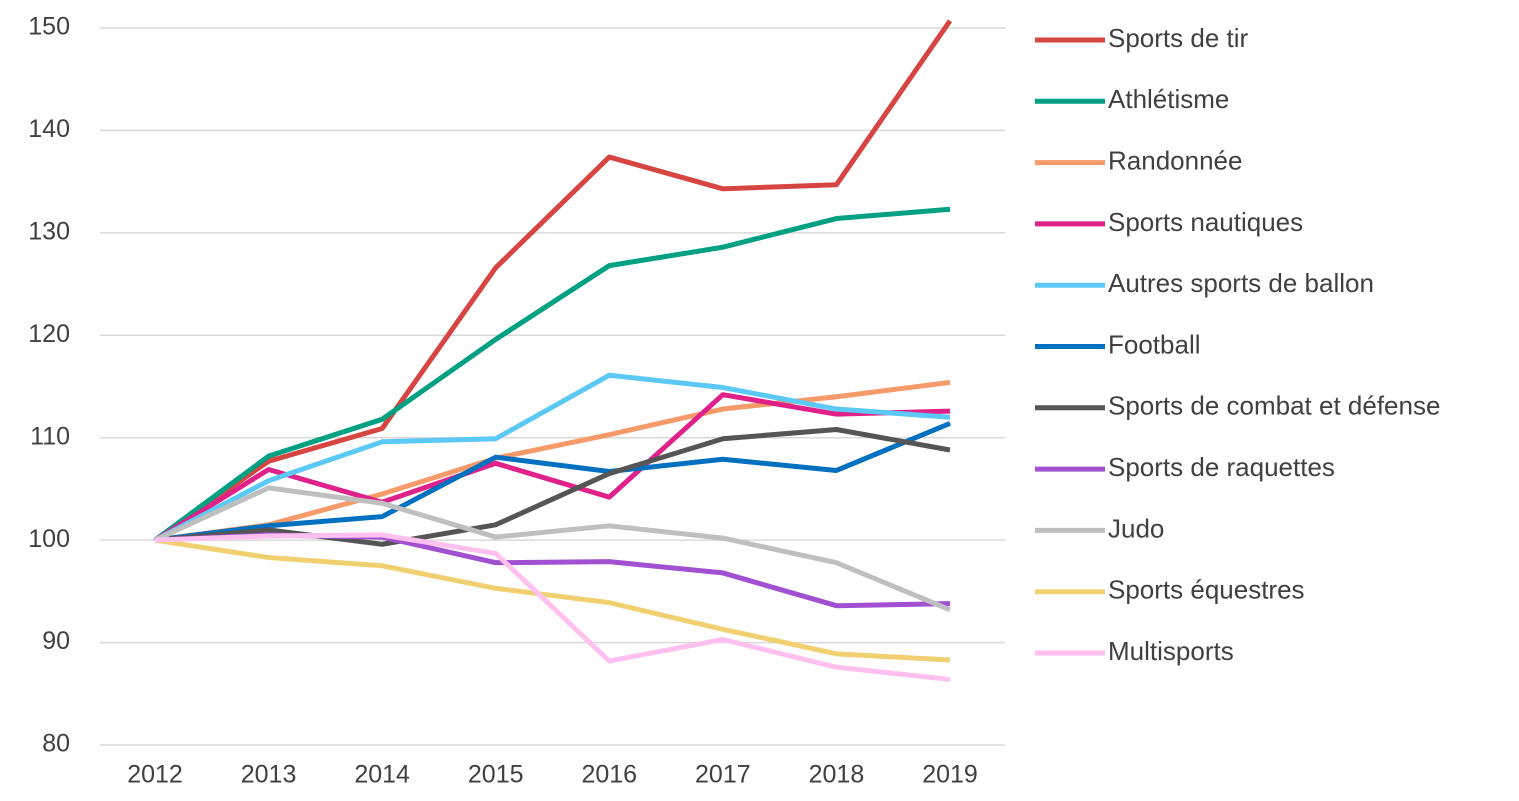  I want to click on y-tick-label: 120, so click(49, 334).